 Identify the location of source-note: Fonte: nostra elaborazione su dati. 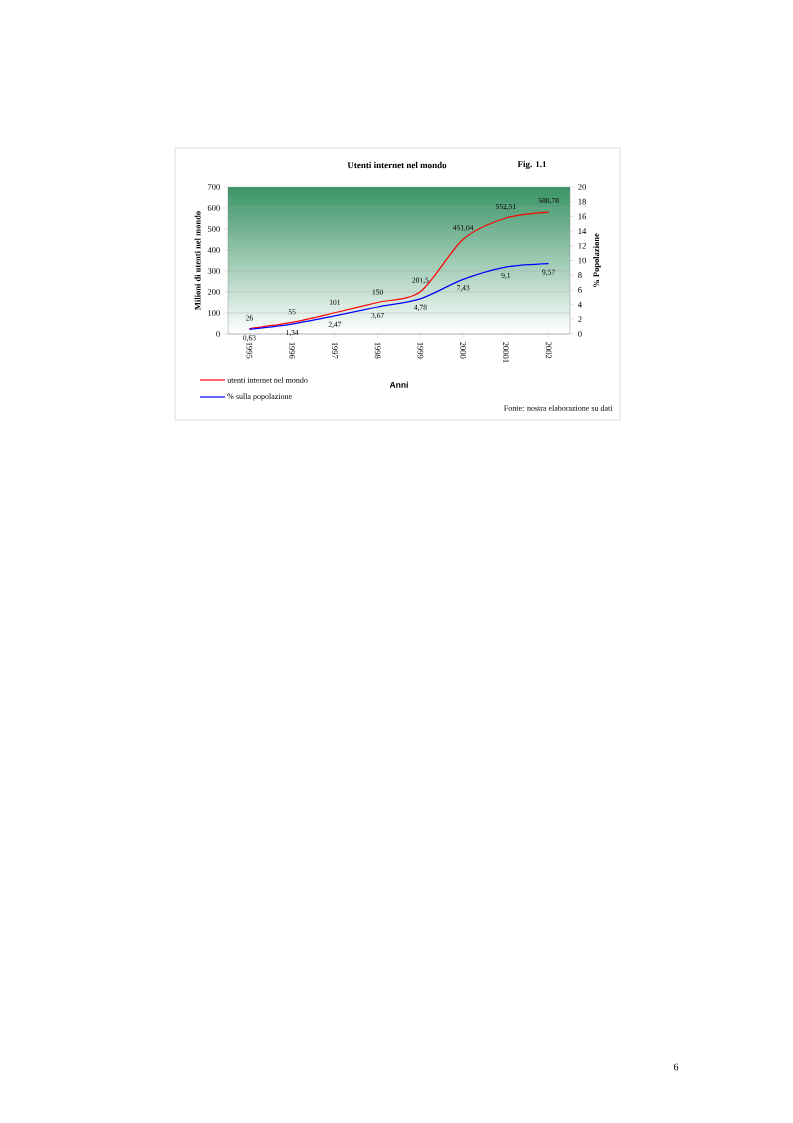
(558, 408).